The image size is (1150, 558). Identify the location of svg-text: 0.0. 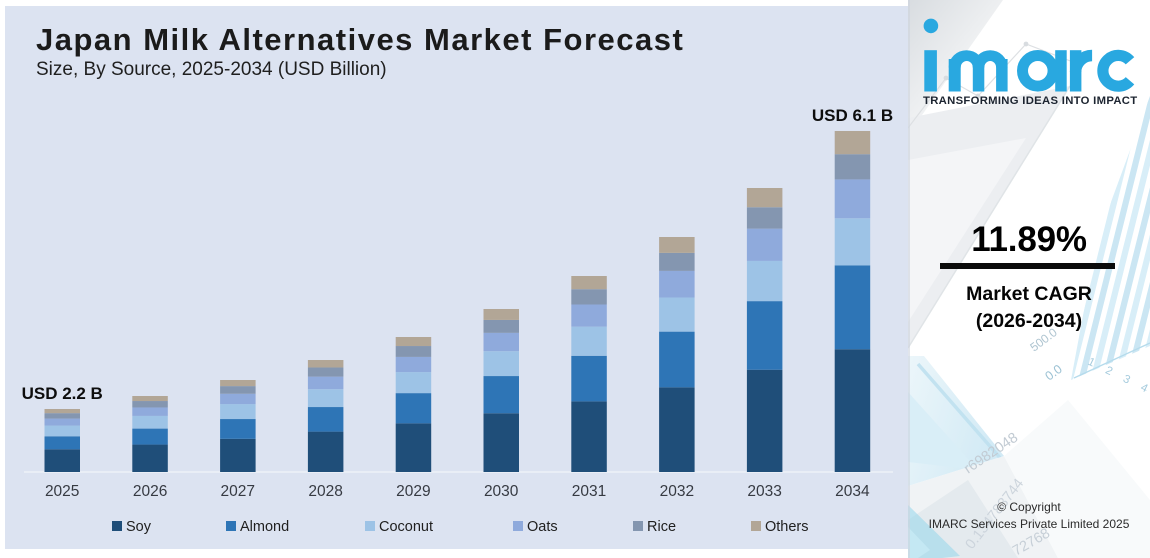
(1054, 373).